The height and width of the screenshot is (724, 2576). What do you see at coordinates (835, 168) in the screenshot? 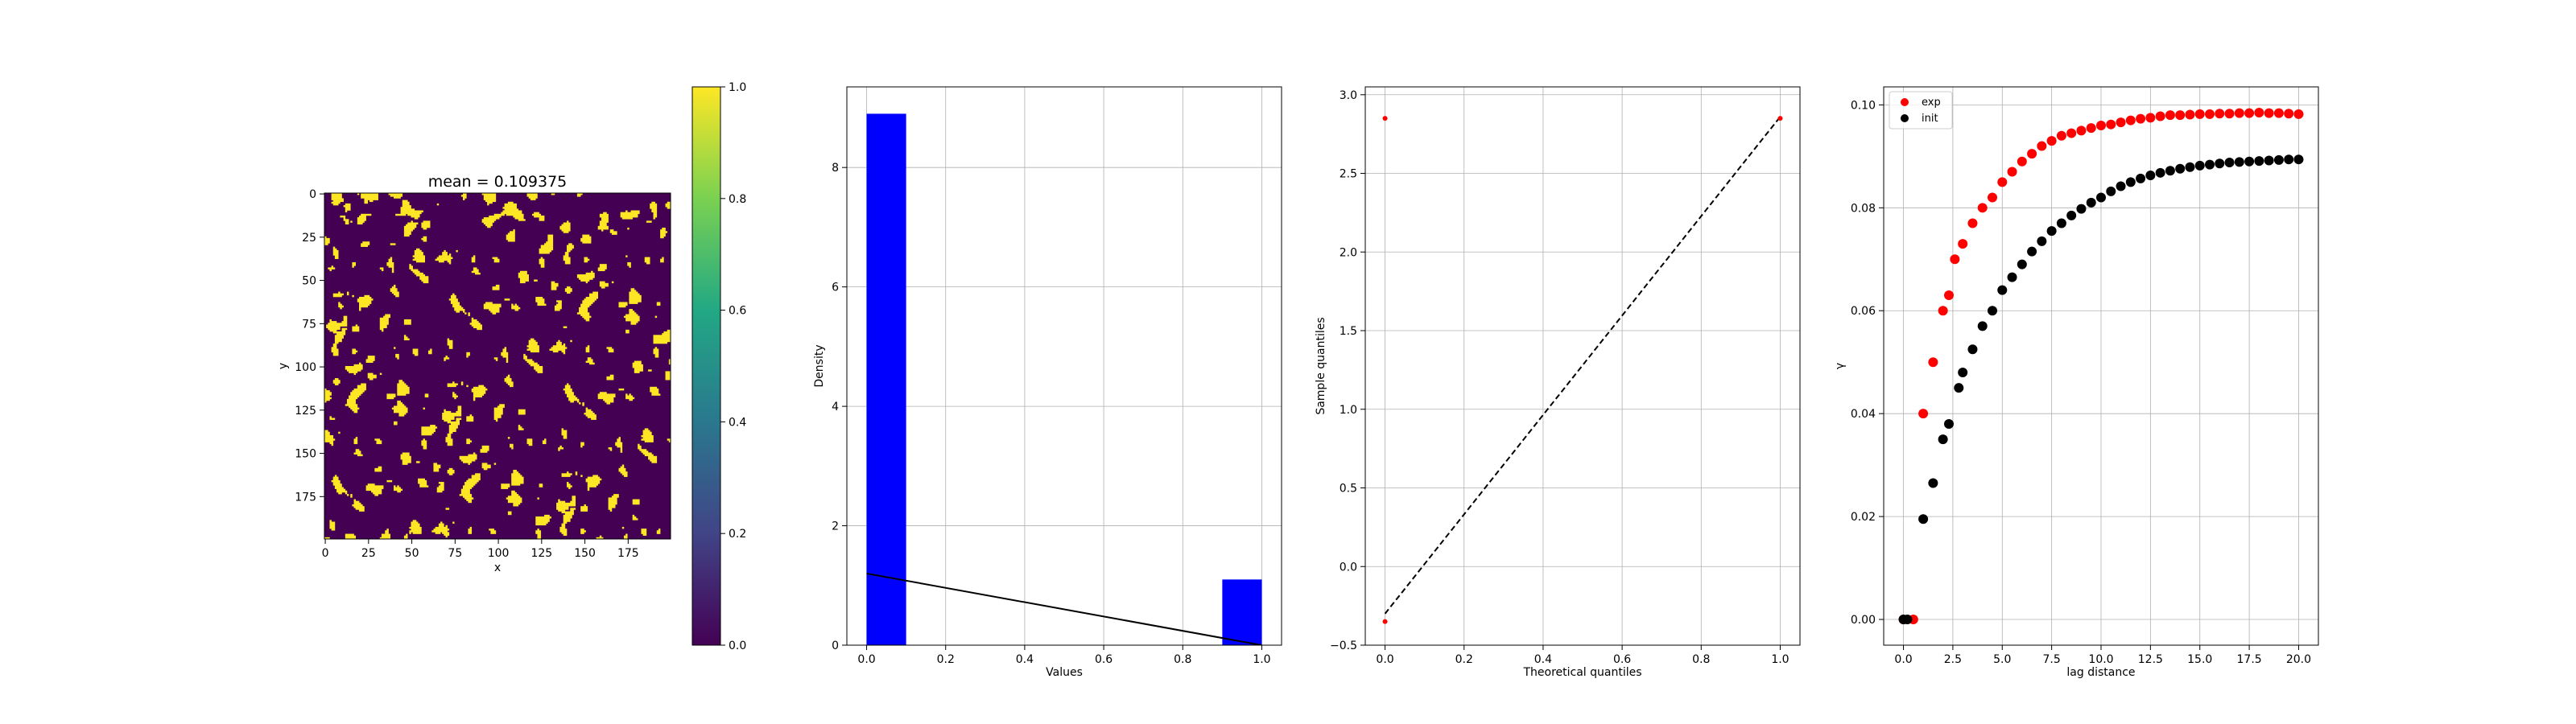
I see `y-tick-label: 8` at bounding box center [835, 168].